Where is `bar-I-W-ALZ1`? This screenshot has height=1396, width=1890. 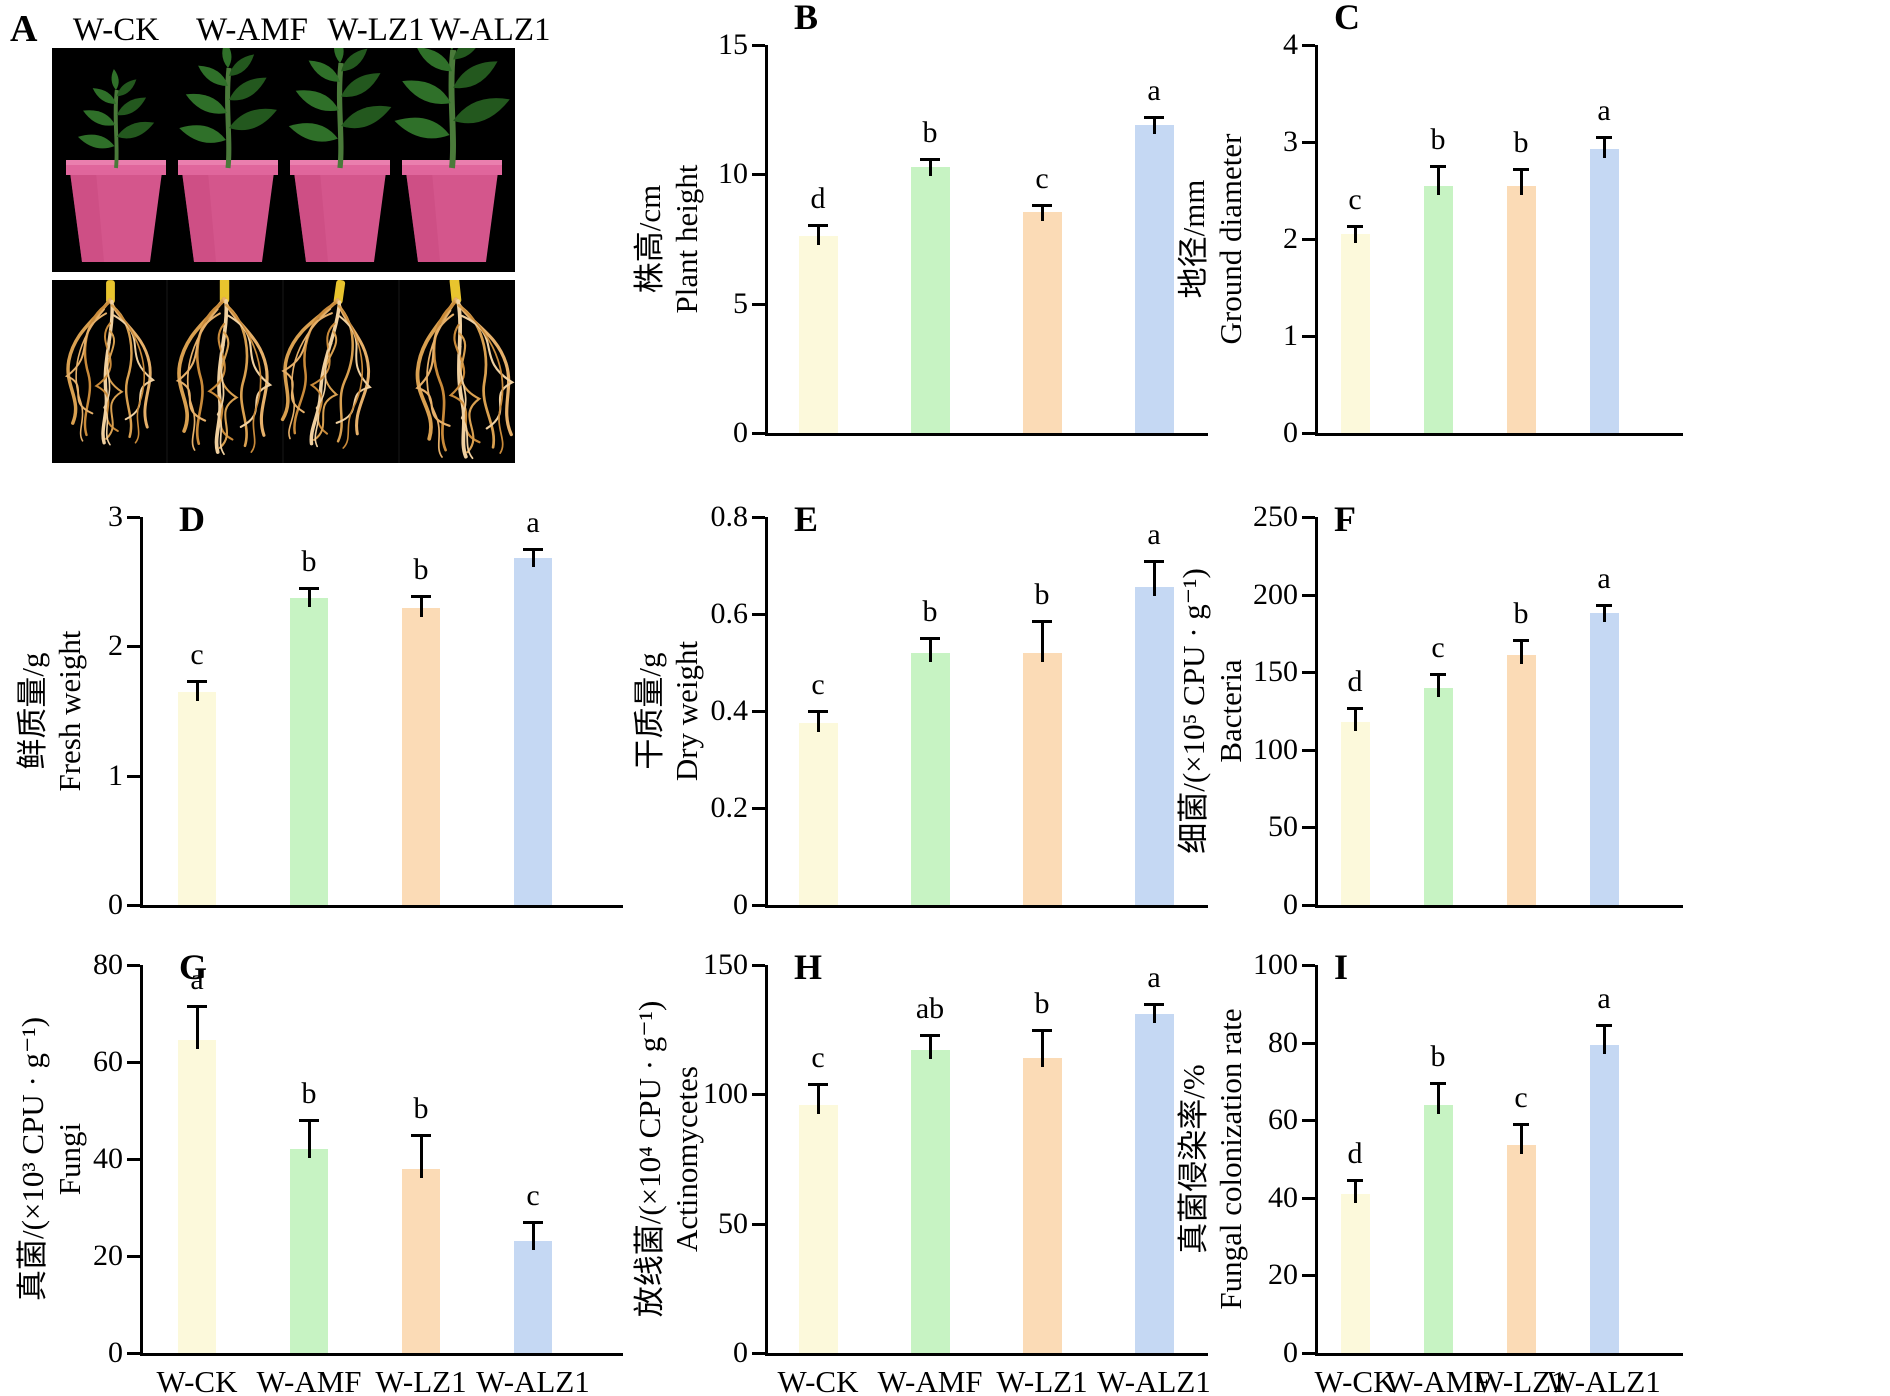
bar-I-W-ALZ1 is located at coordinates (1604, 1198).